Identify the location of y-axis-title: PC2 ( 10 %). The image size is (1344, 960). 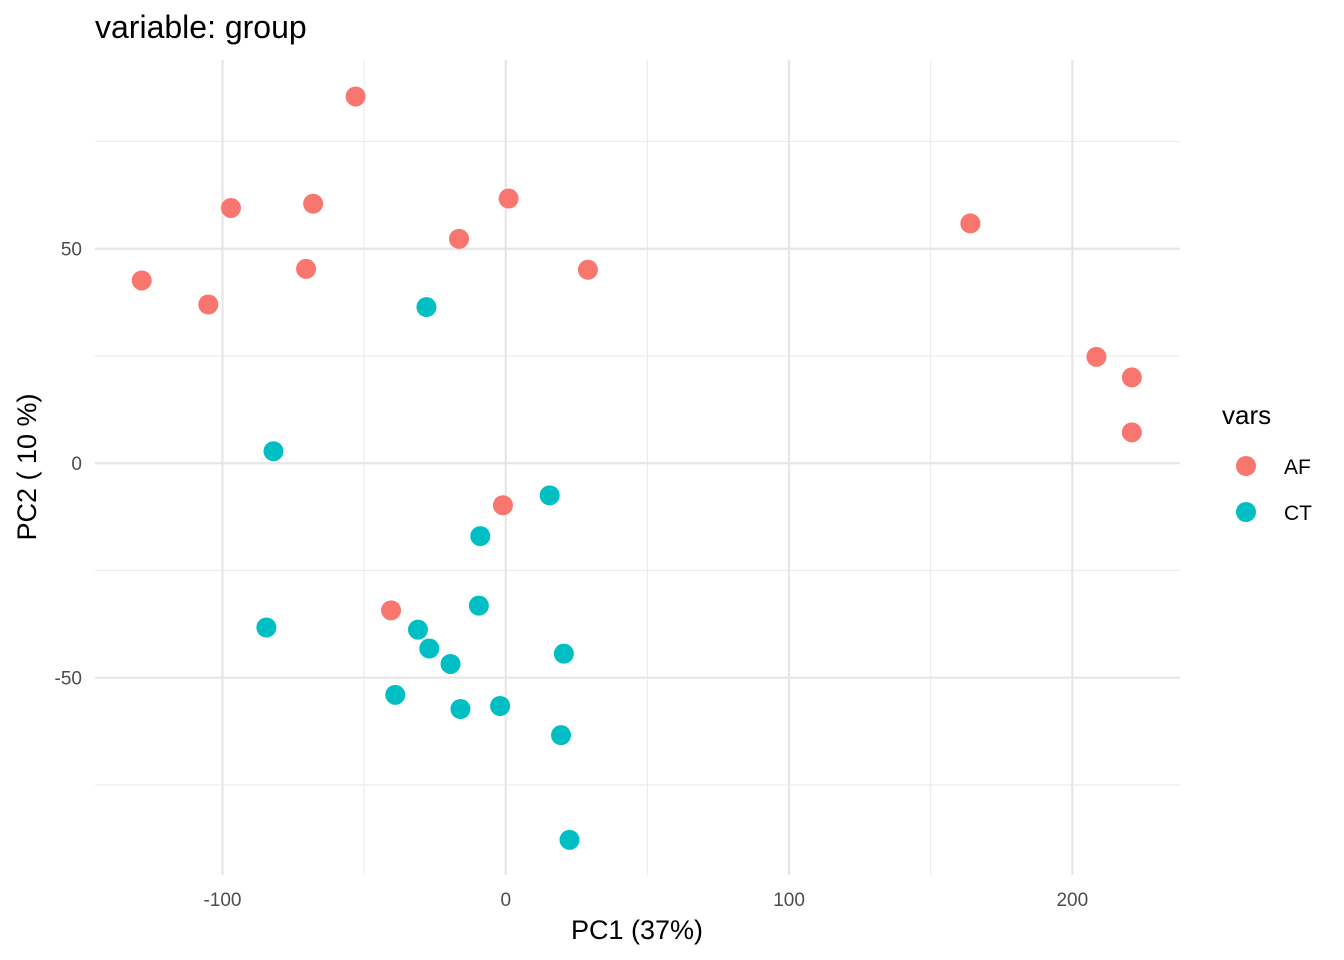
(27, 466).